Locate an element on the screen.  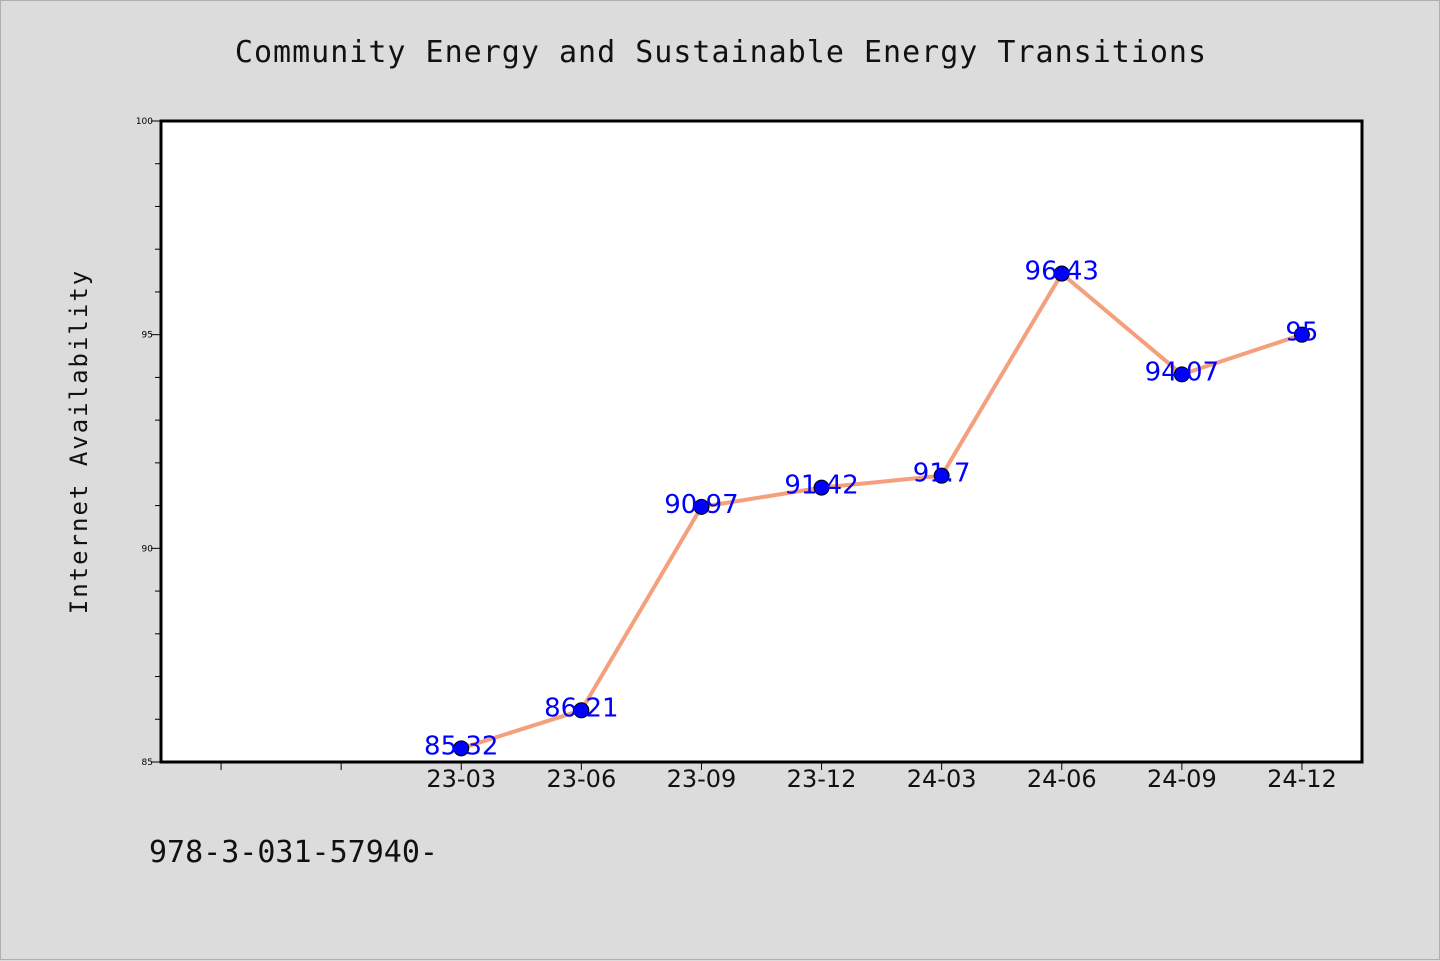
data-label: 95 is located at coordinates (1301, 333).